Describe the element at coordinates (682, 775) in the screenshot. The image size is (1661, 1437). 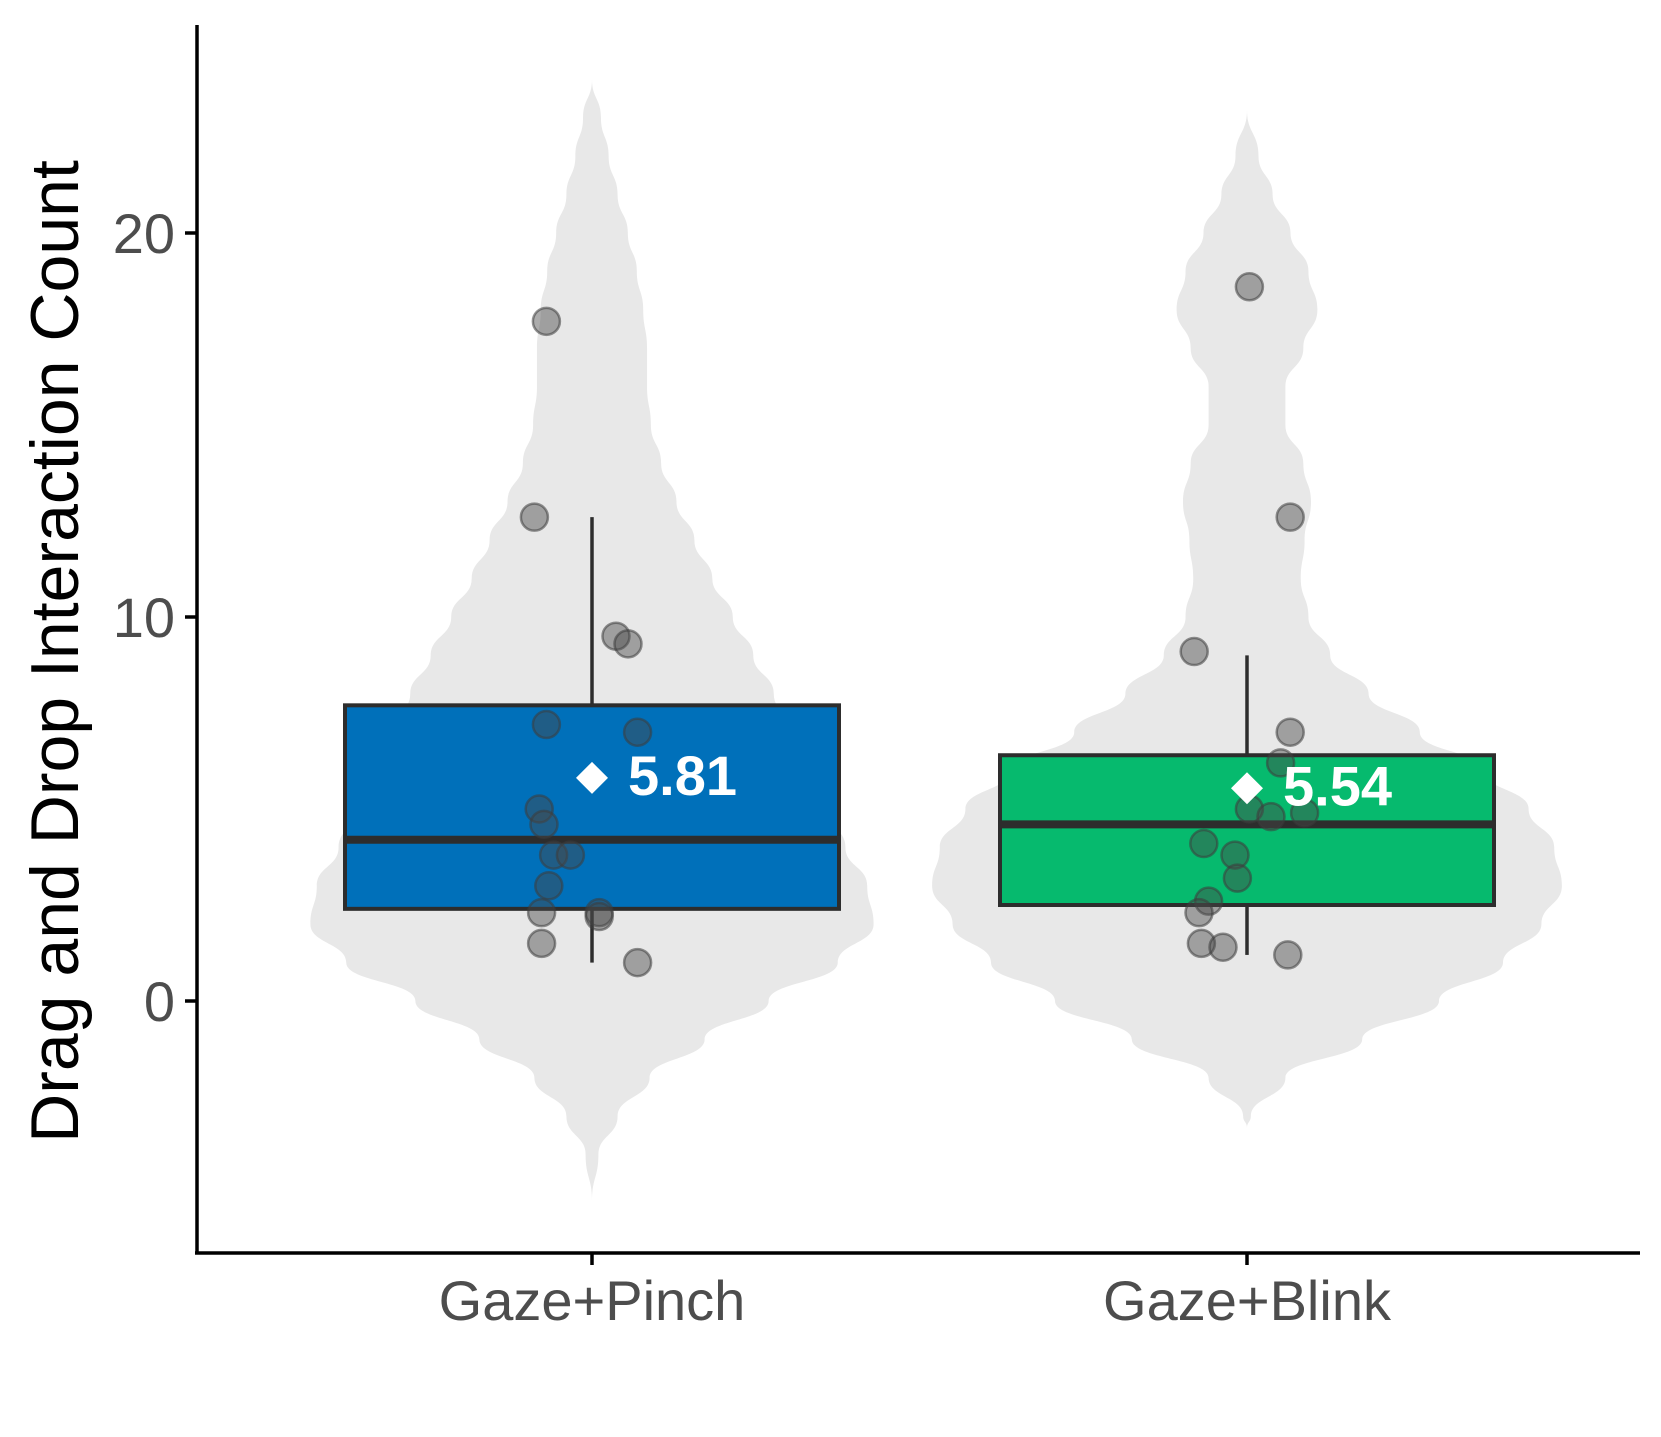
I see `mean-label: 5.81` at that location.